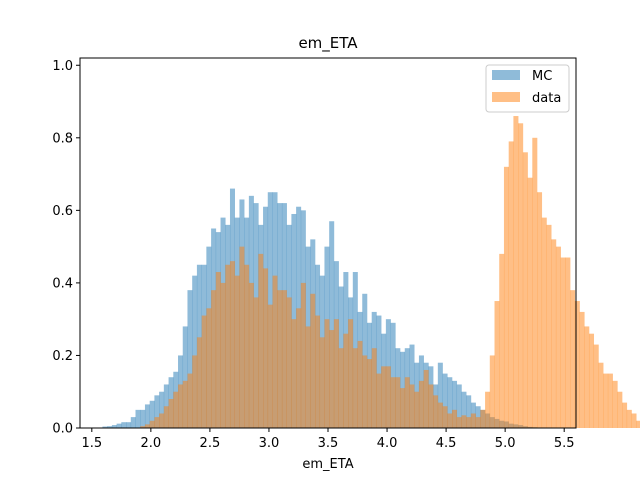 The height and width of the screenshot is (480, 640). I want to click on legend-swatch-mc, so click(506, 75).